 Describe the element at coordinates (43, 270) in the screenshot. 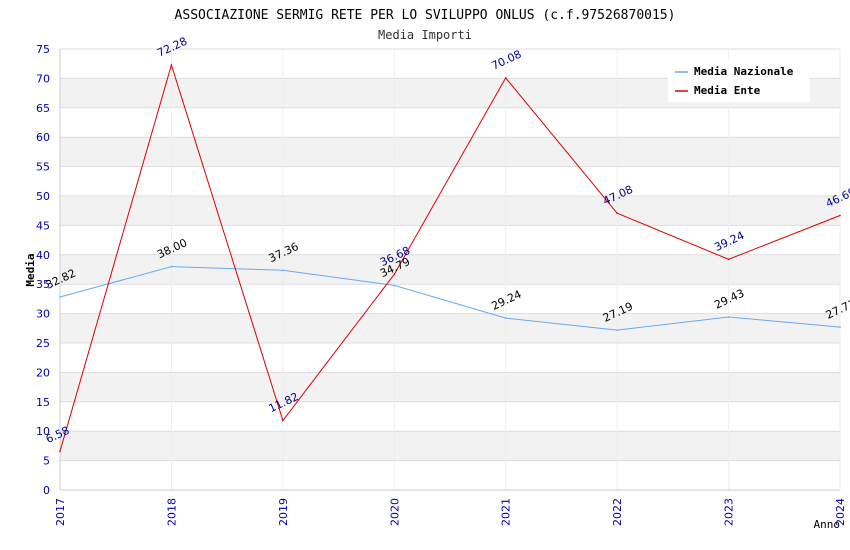

I see `y-tick-labels: 0 5 10 15 20 25 30 35 40 45 50 55 60 65 70 75` at that location.